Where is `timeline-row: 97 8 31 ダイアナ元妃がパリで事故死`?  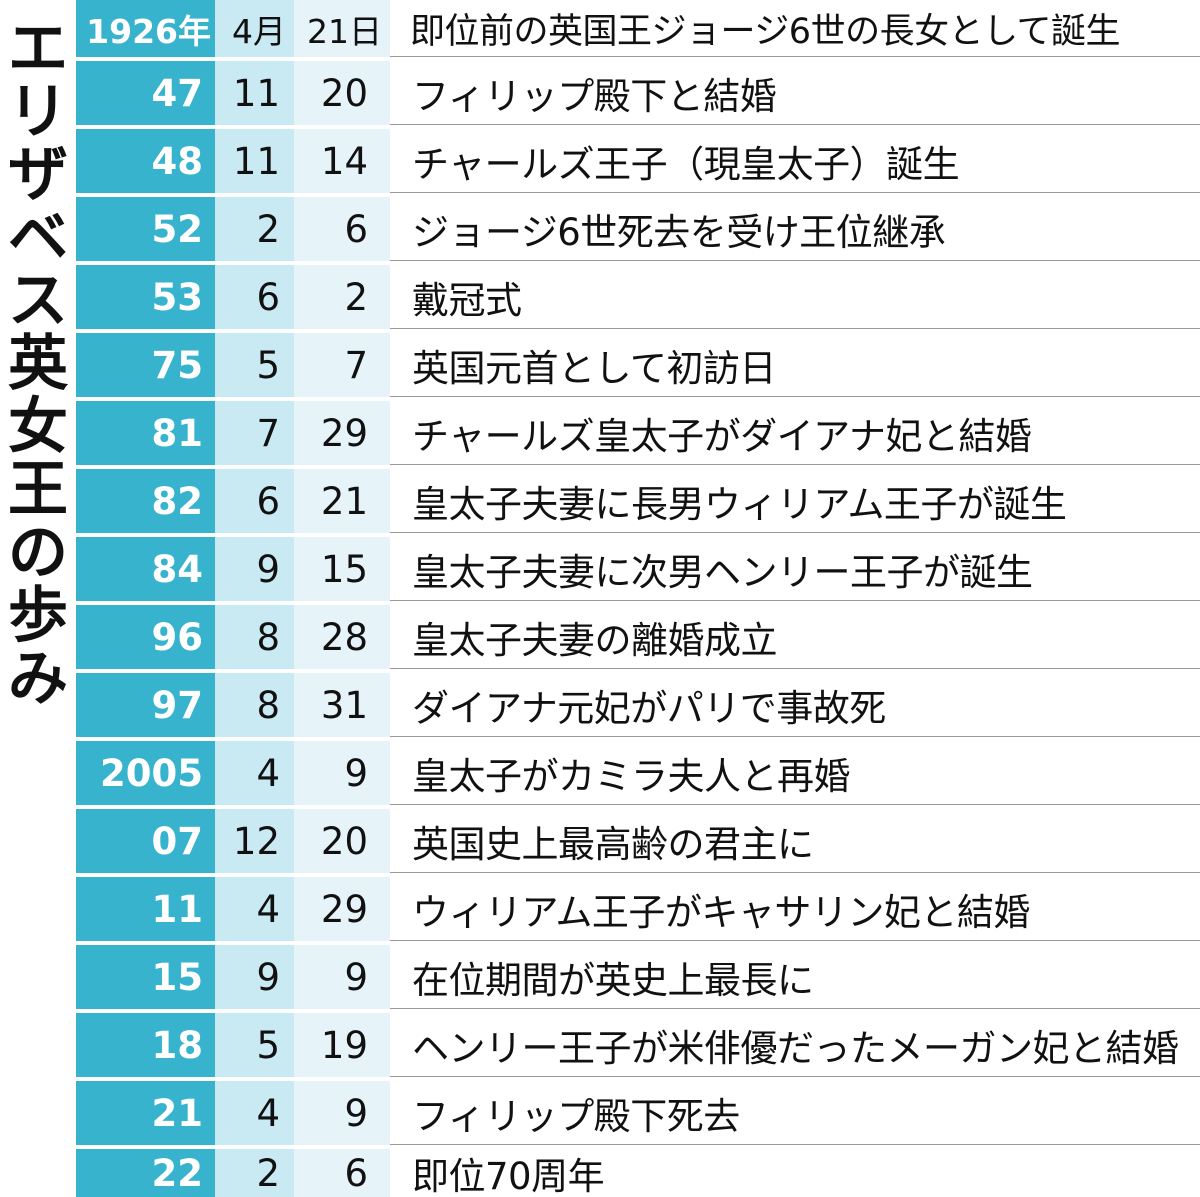 timeline-row: 97 8 31 ダイアナ元妃がパリで事故死 is located at coordinates (638, 707).